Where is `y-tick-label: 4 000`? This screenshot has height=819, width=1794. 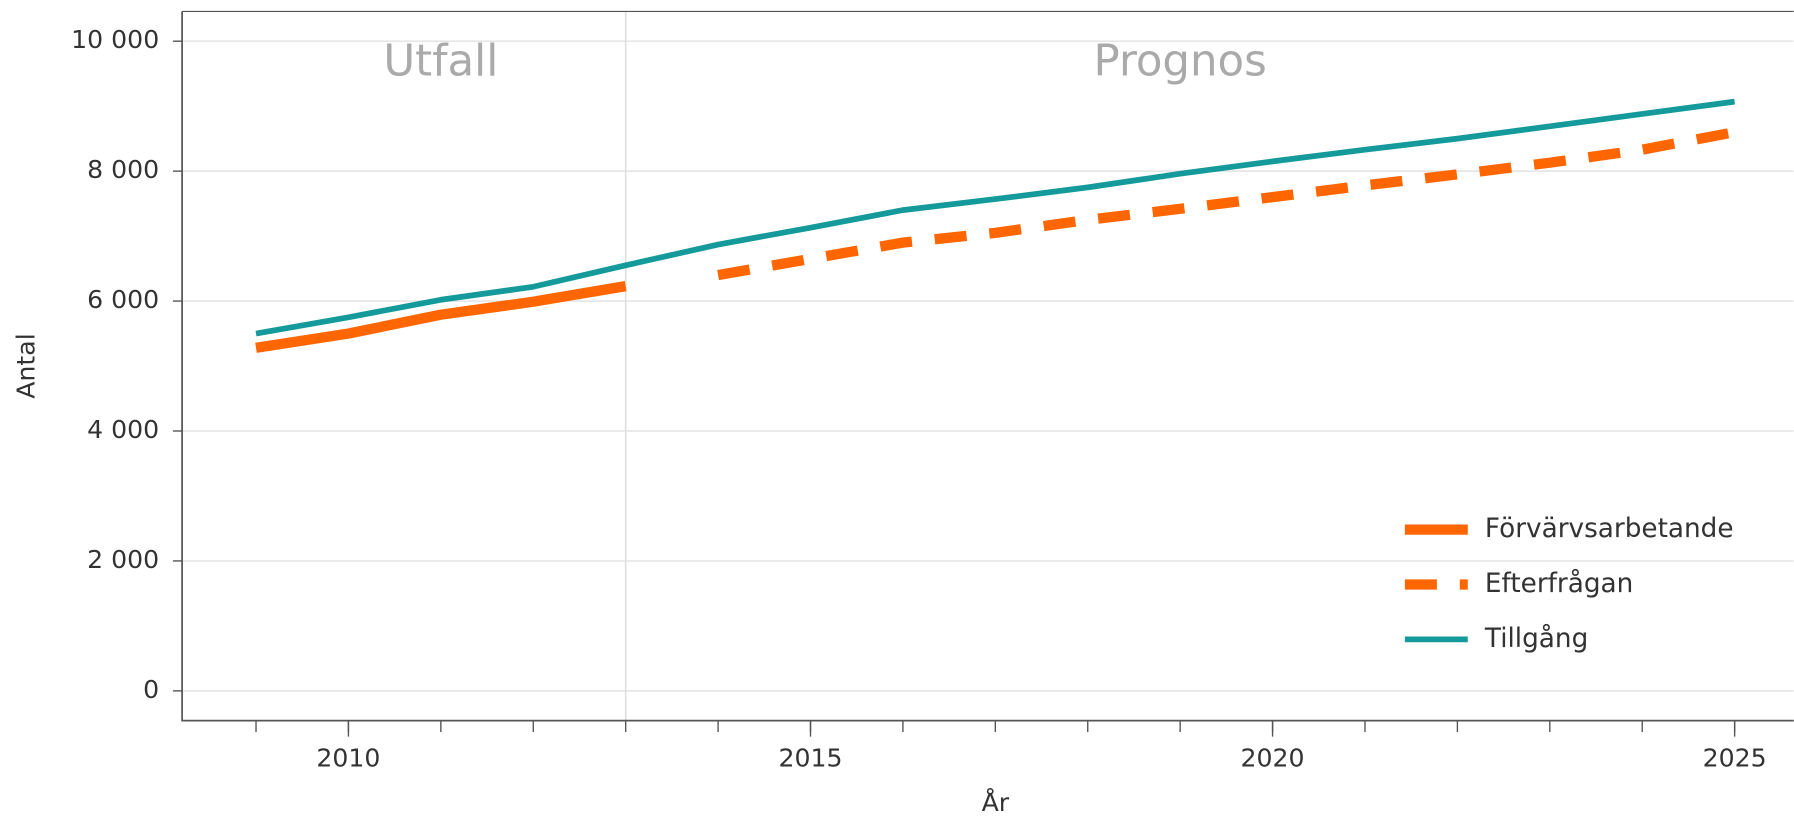 y-tick-label: 4 000 is located at coordinates (123, 429).